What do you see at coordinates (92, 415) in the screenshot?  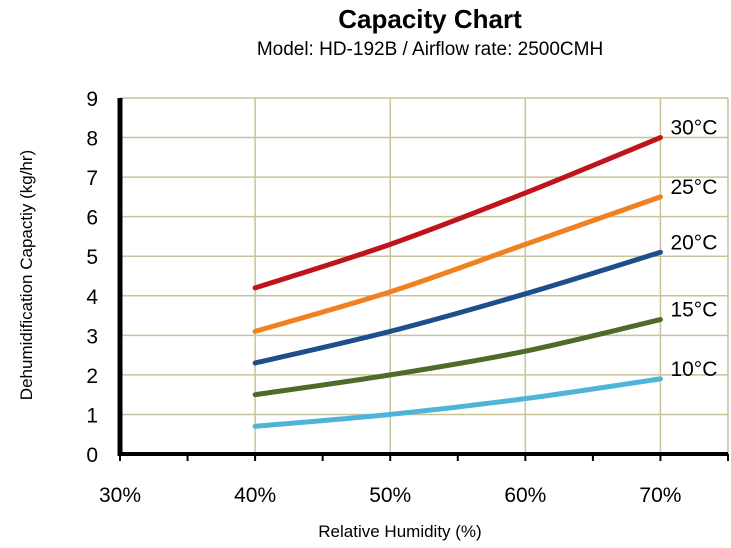 I see `y-tick-label: 1` at bounding box center [92, 415].